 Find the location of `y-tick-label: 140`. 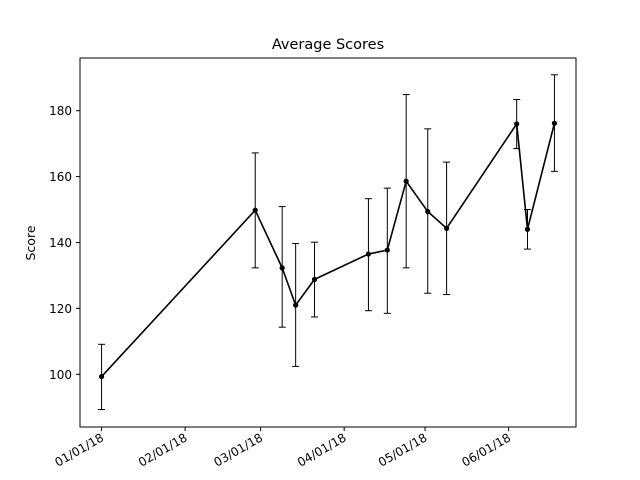

y-tick-label: 140 is located at coordinates (60, 243).